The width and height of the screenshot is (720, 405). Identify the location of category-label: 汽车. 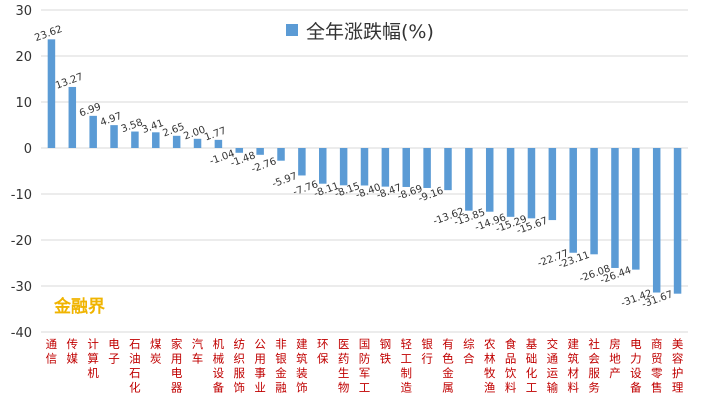
(198, 351).